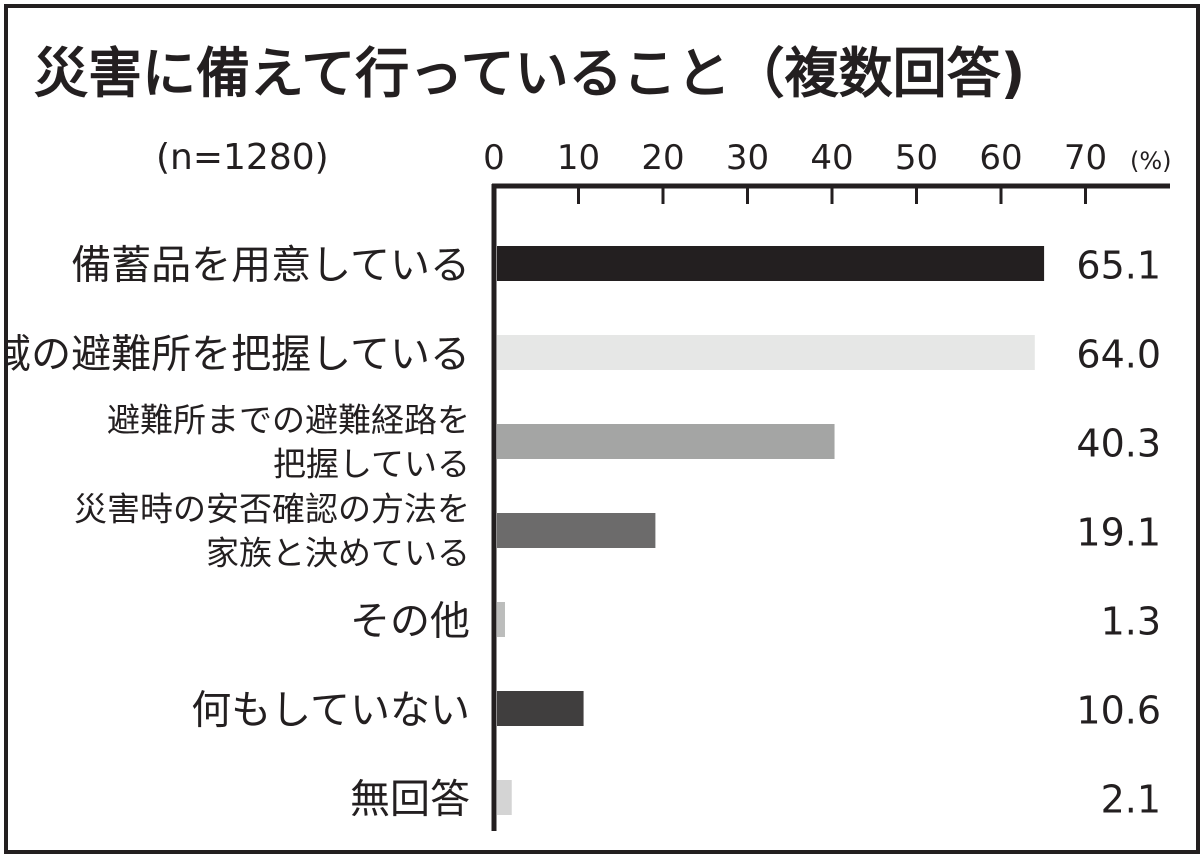 This screenshot has width=1200, height=854. What do you see at coordinates (1118, 444) in the screenshot?
I see `value-label: 40.3` at bounding box center [1118, 444].